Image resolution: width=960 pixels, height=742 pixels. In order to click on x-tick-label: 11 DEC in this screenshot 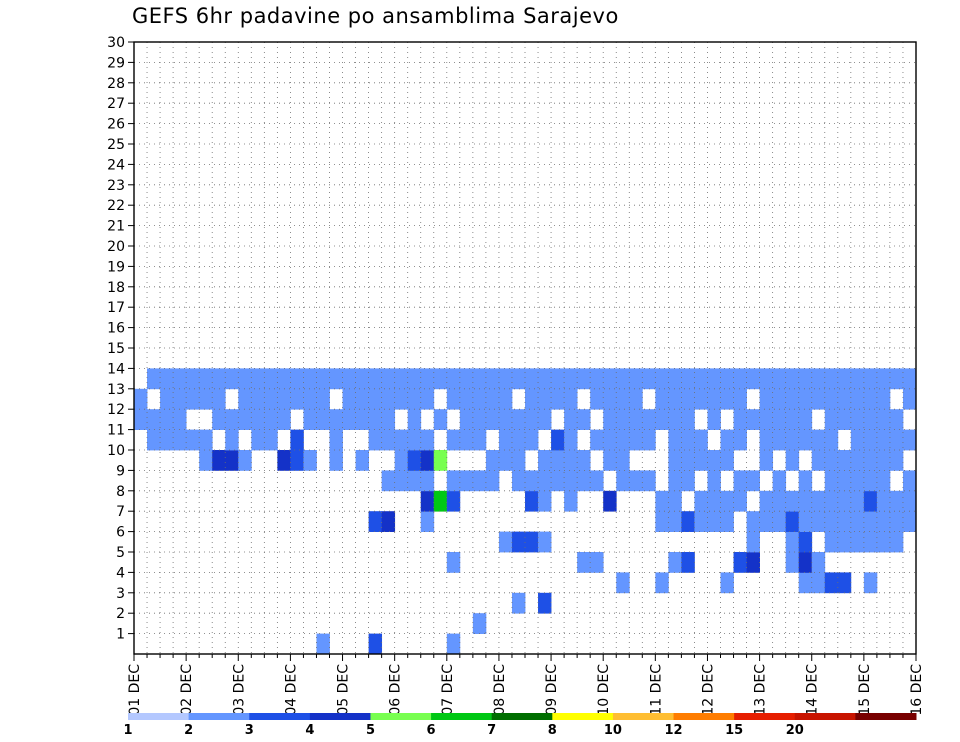, I will do `click(656, 690)`.